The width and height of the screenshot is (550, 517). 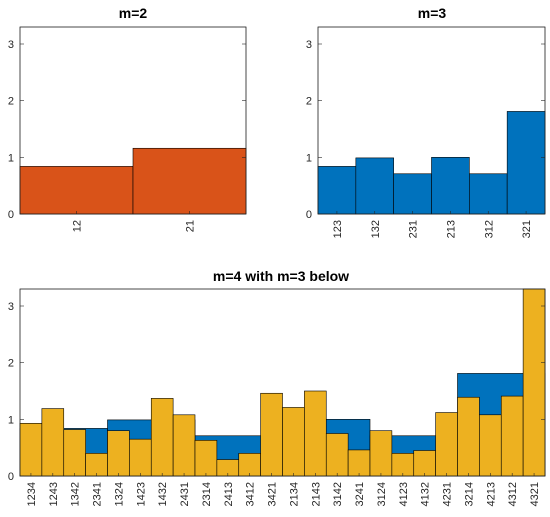 What do you see at coordinates (141, 494) in the screenshot?
I see `x-tick-label: 1423` at bounding box center [141, 494].